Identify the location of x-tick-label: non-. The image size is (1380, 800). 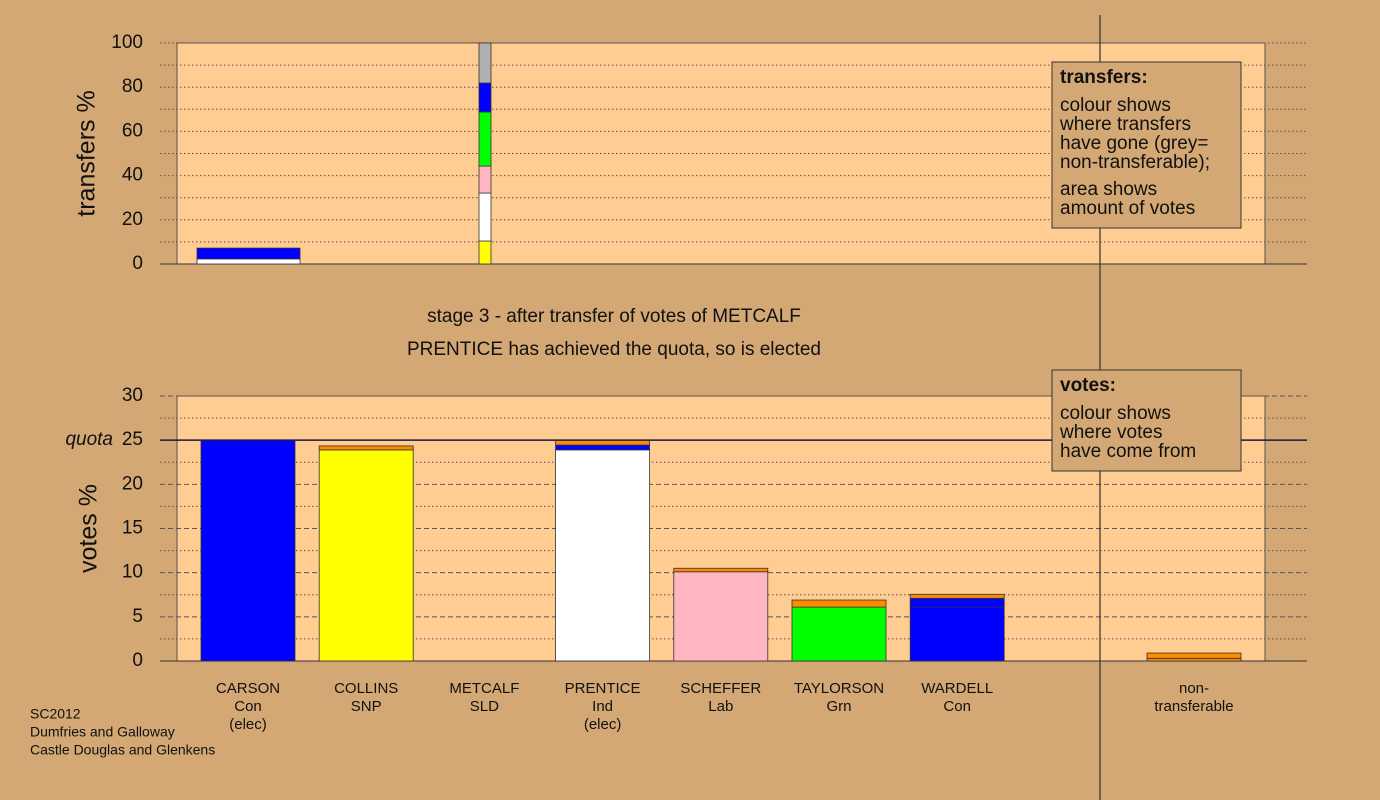
(1194, 688).